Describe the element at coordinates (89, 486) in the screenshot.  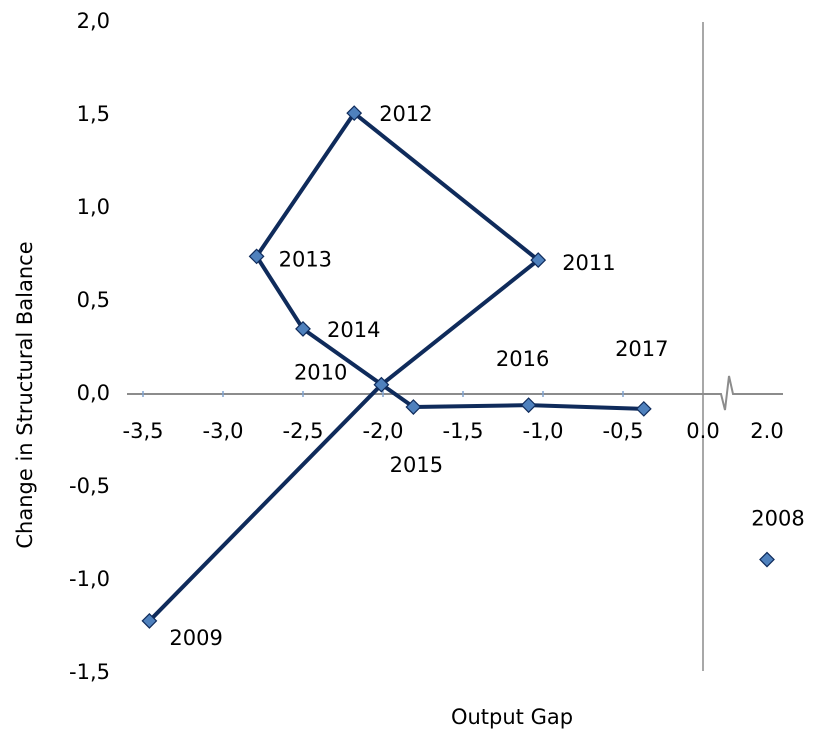
I see `y-tick-label: -0,5` at that location.